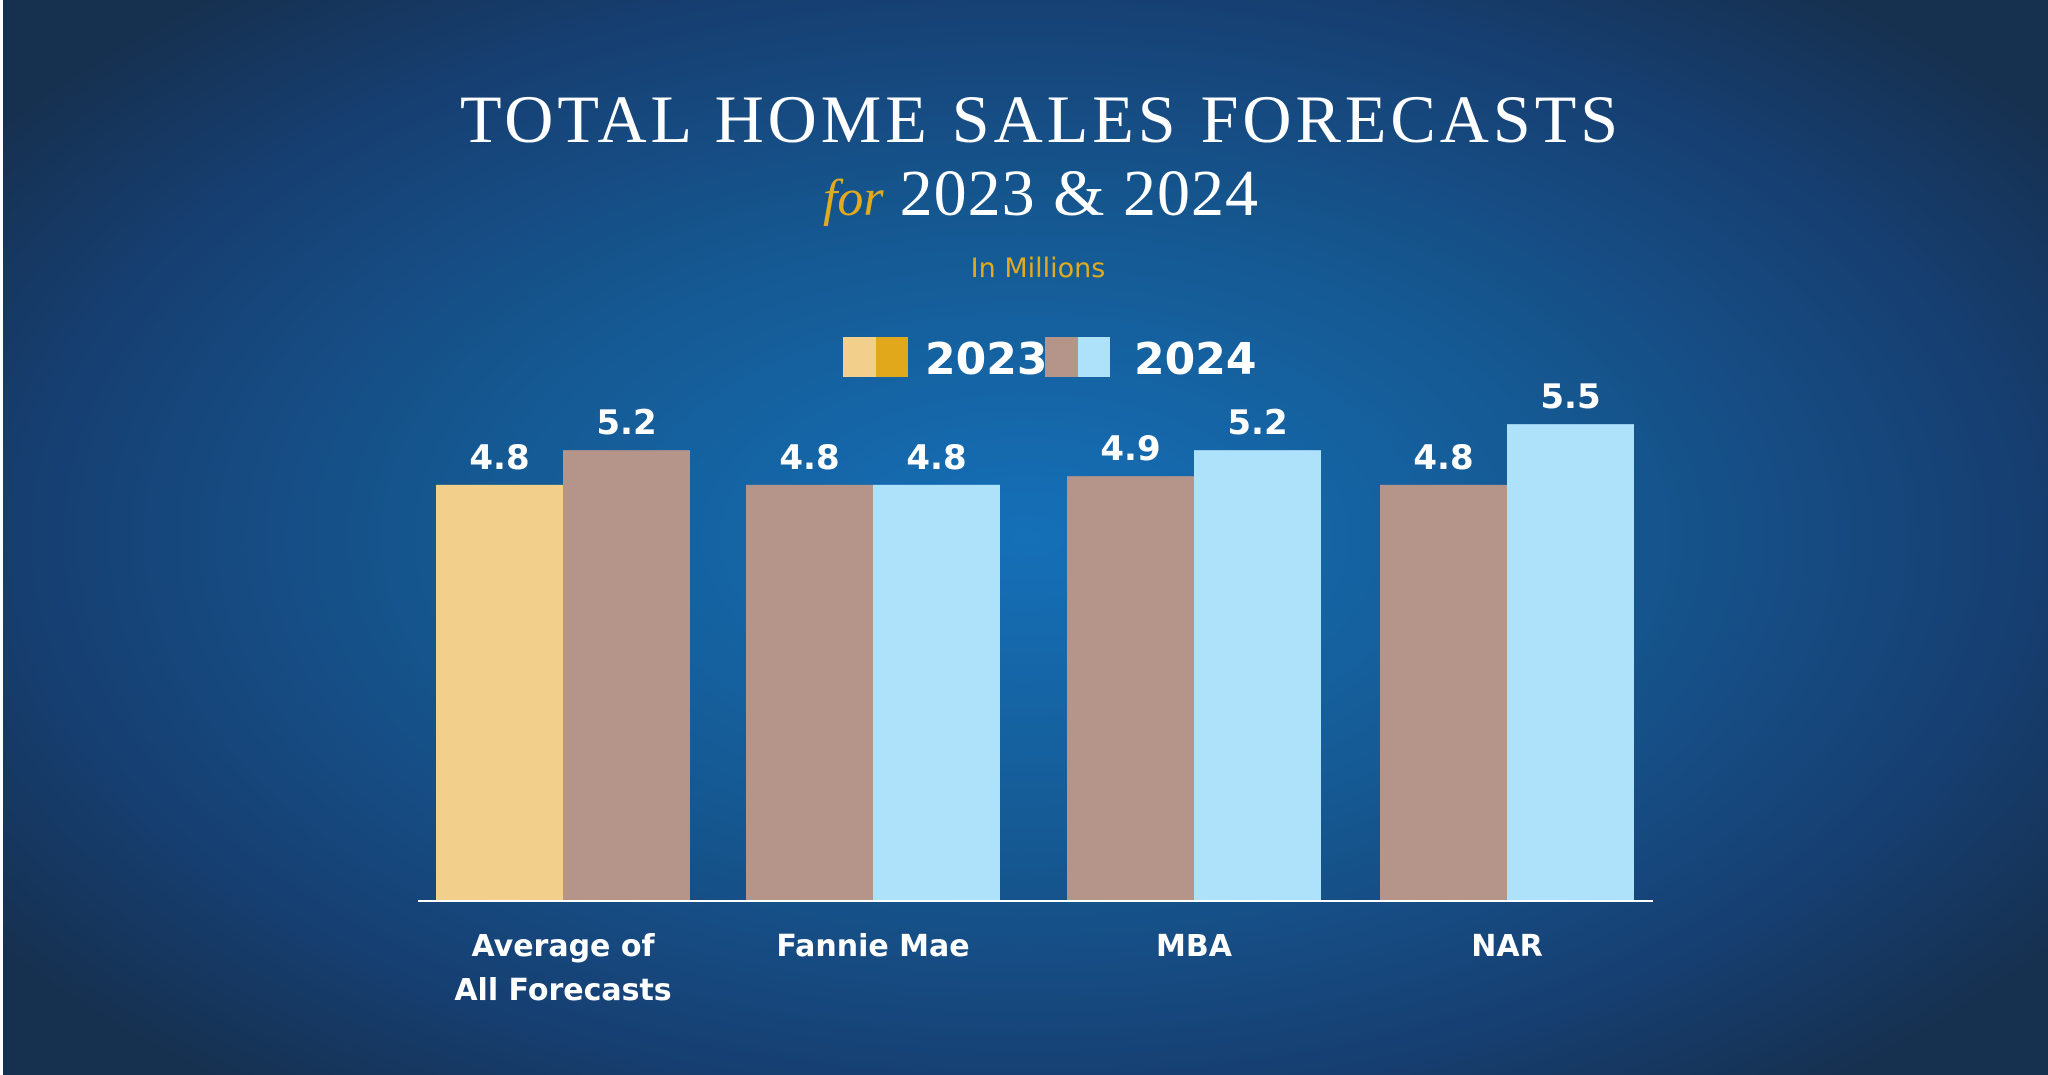 This screenshot has height=1075, width=2048. What do you see at coordinates (1034, 427) in the screenshot?
I see `value-labels-group: 4.8 5.2 4.8 4.8 4.9 5.2 4.8 5.5` at bounding box center [1034, 427].